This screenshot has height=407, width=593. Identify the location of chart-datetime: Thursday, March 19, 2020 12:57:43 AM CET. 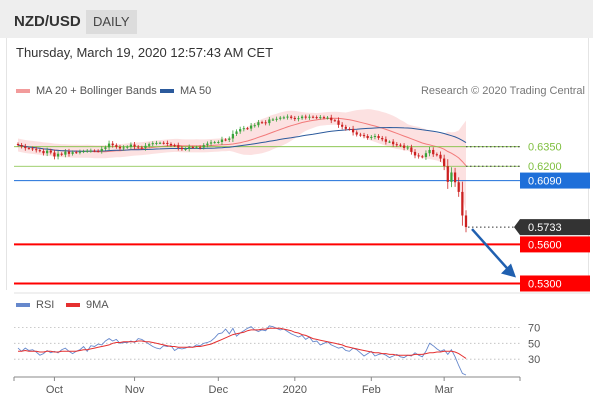
(145, 52).